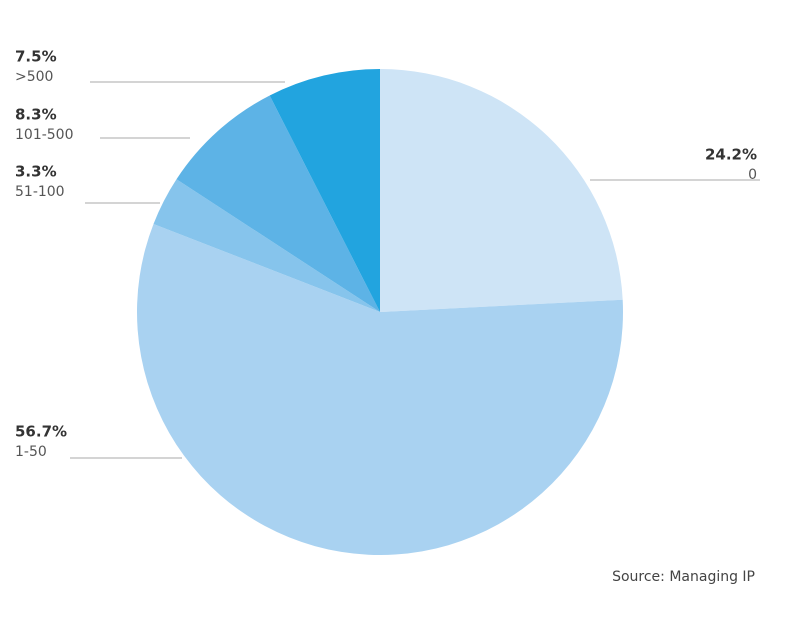 This screenshot has height=621, width=800. Describe the element at coordinates (731, 155) in the screenshot. I see `slice-value-label: 24.2%` at that location.